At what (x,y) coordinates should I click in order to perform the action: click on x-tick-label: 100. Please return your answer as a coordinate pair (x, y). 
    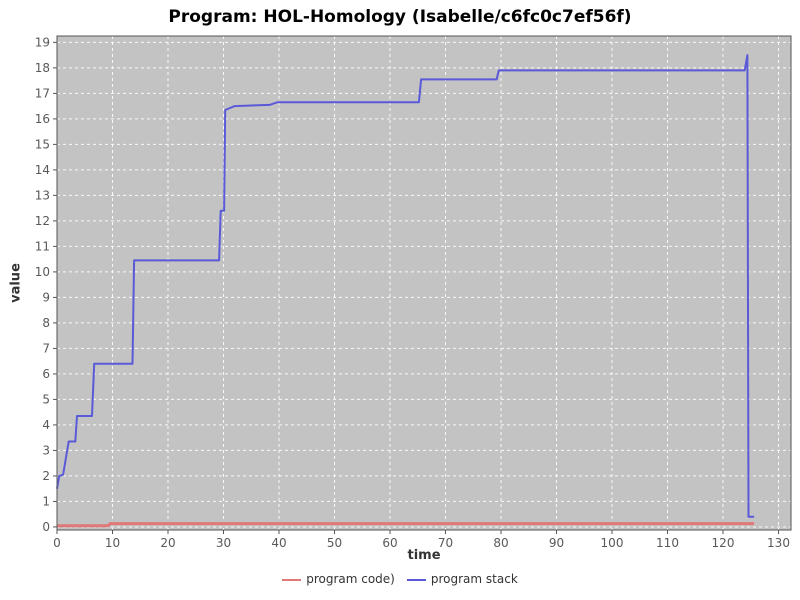
    Looking at the image, I should click on (612, 543).